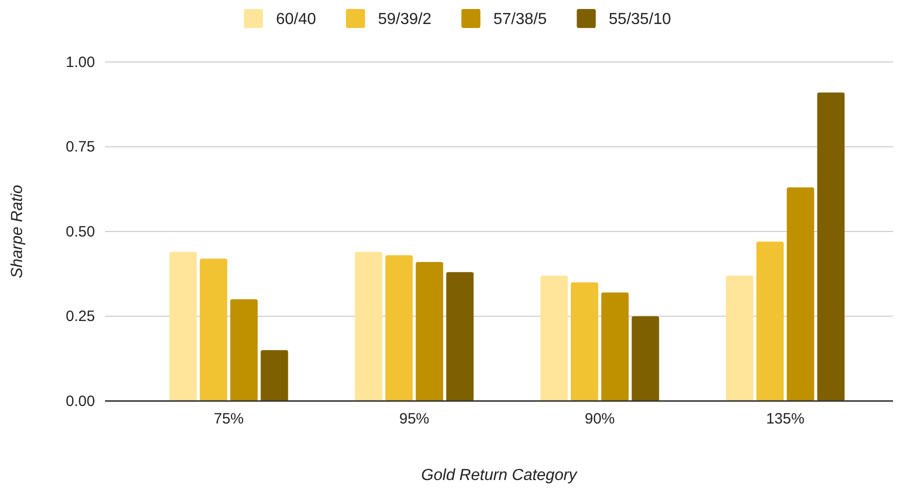 This screenshot has width=915, height=497. Describe the element at coordinates (520, 19) in the screenshot. I see `legend-label: 57/38/5` at that location.